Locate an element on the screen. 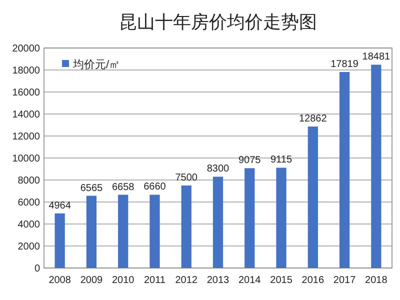 The width and height of the screenshot is (400, 300). y-tick-label: 12000 is located at coordinates (26, 137).